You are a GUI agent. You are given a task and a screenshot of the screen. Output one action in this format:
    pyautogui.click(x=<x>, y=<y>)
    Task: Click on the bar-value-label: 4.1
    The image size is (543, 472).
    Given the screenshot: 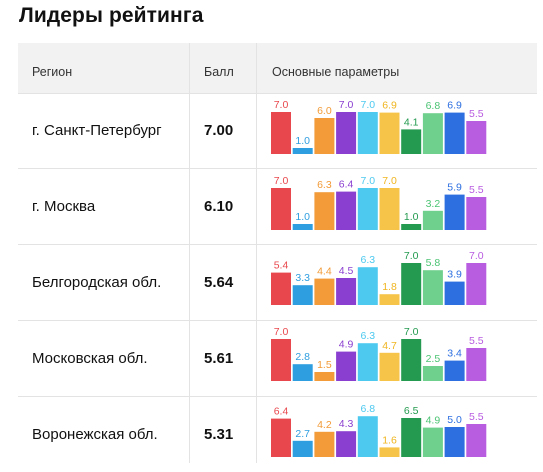 What is the action you would take?
    pyautogui.click(x=411, y=122)
    